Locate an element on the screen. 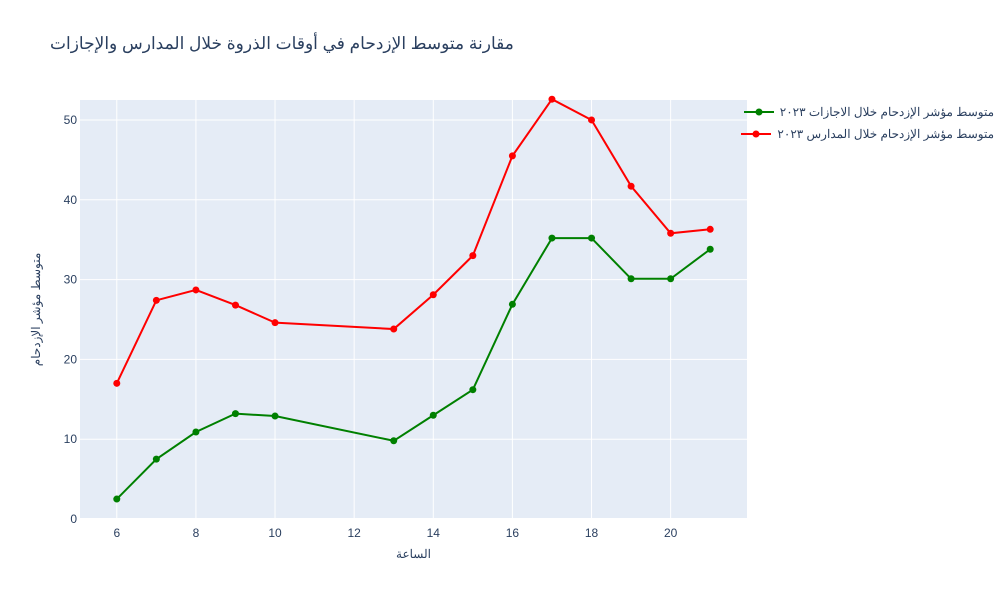 The height and width of the screenshot is (600, 1000). x-tick-label: 8 is located at coordinates (196, 533).